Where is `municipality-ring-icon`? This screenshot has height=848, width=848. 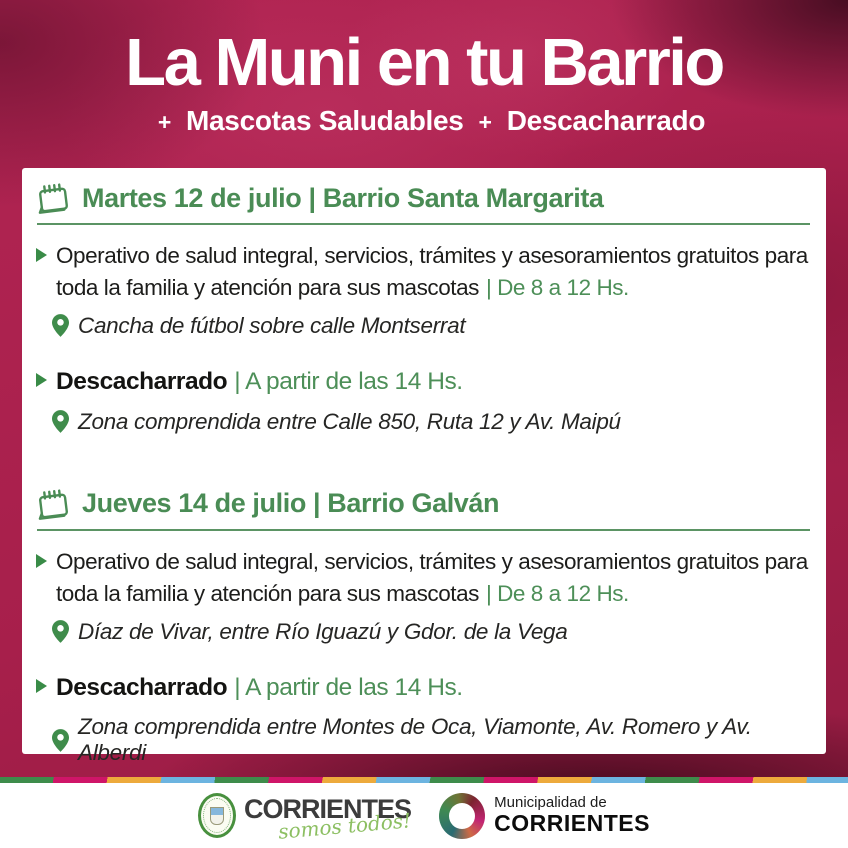 municipality-ring-icon is located at coordinates (462, 815).